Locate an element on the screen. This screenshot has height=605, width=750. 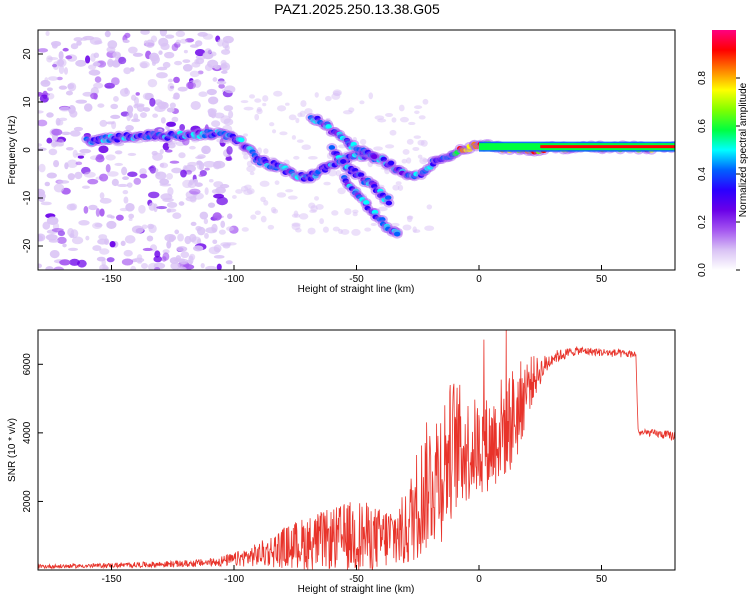
y-tick-label: -20 is located at coordinates (27, 245).